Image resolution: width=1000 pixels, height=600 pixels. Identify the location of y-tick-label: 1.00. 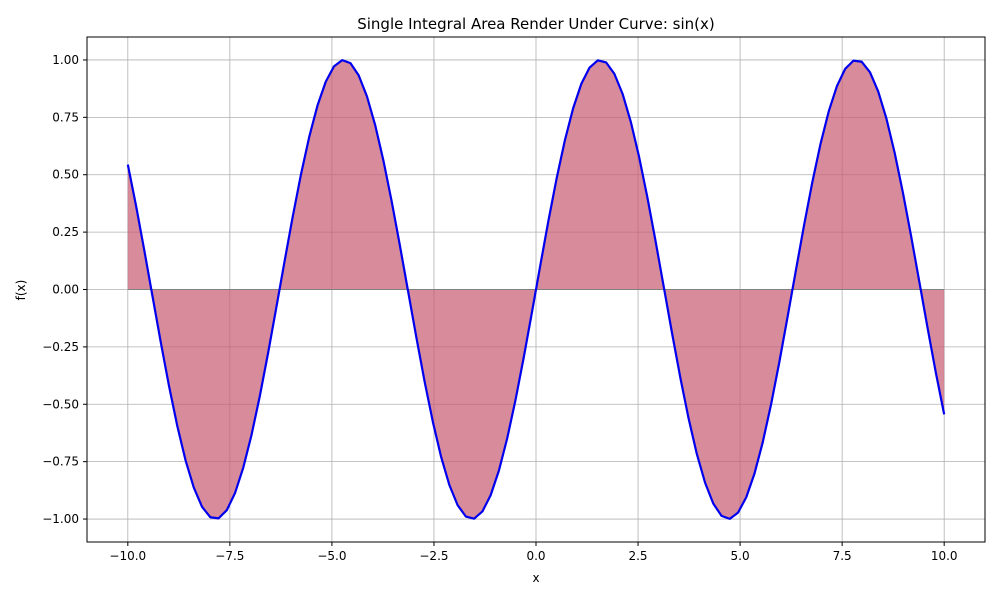
(65, 60).